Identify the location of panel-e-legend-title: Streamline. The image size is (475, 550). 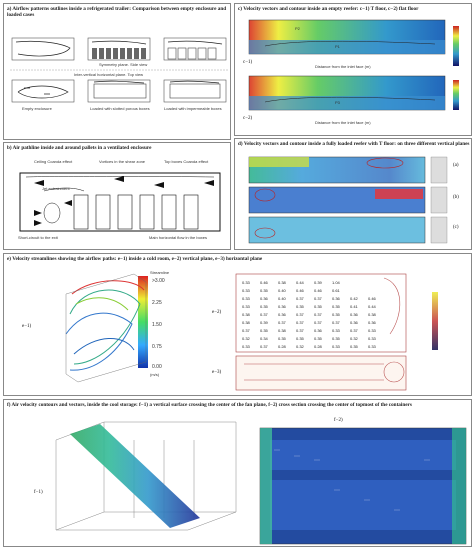
(160, 272).